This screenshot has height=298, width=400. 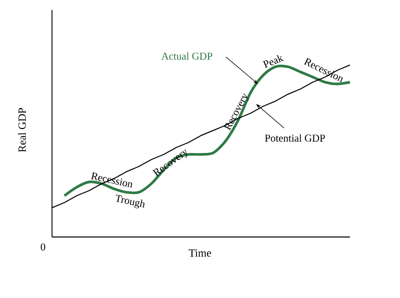 What do you see at coordinates (199, 253) in the screenshot?
I see `x-axis-title: Time` at bounding box center [199, 253].